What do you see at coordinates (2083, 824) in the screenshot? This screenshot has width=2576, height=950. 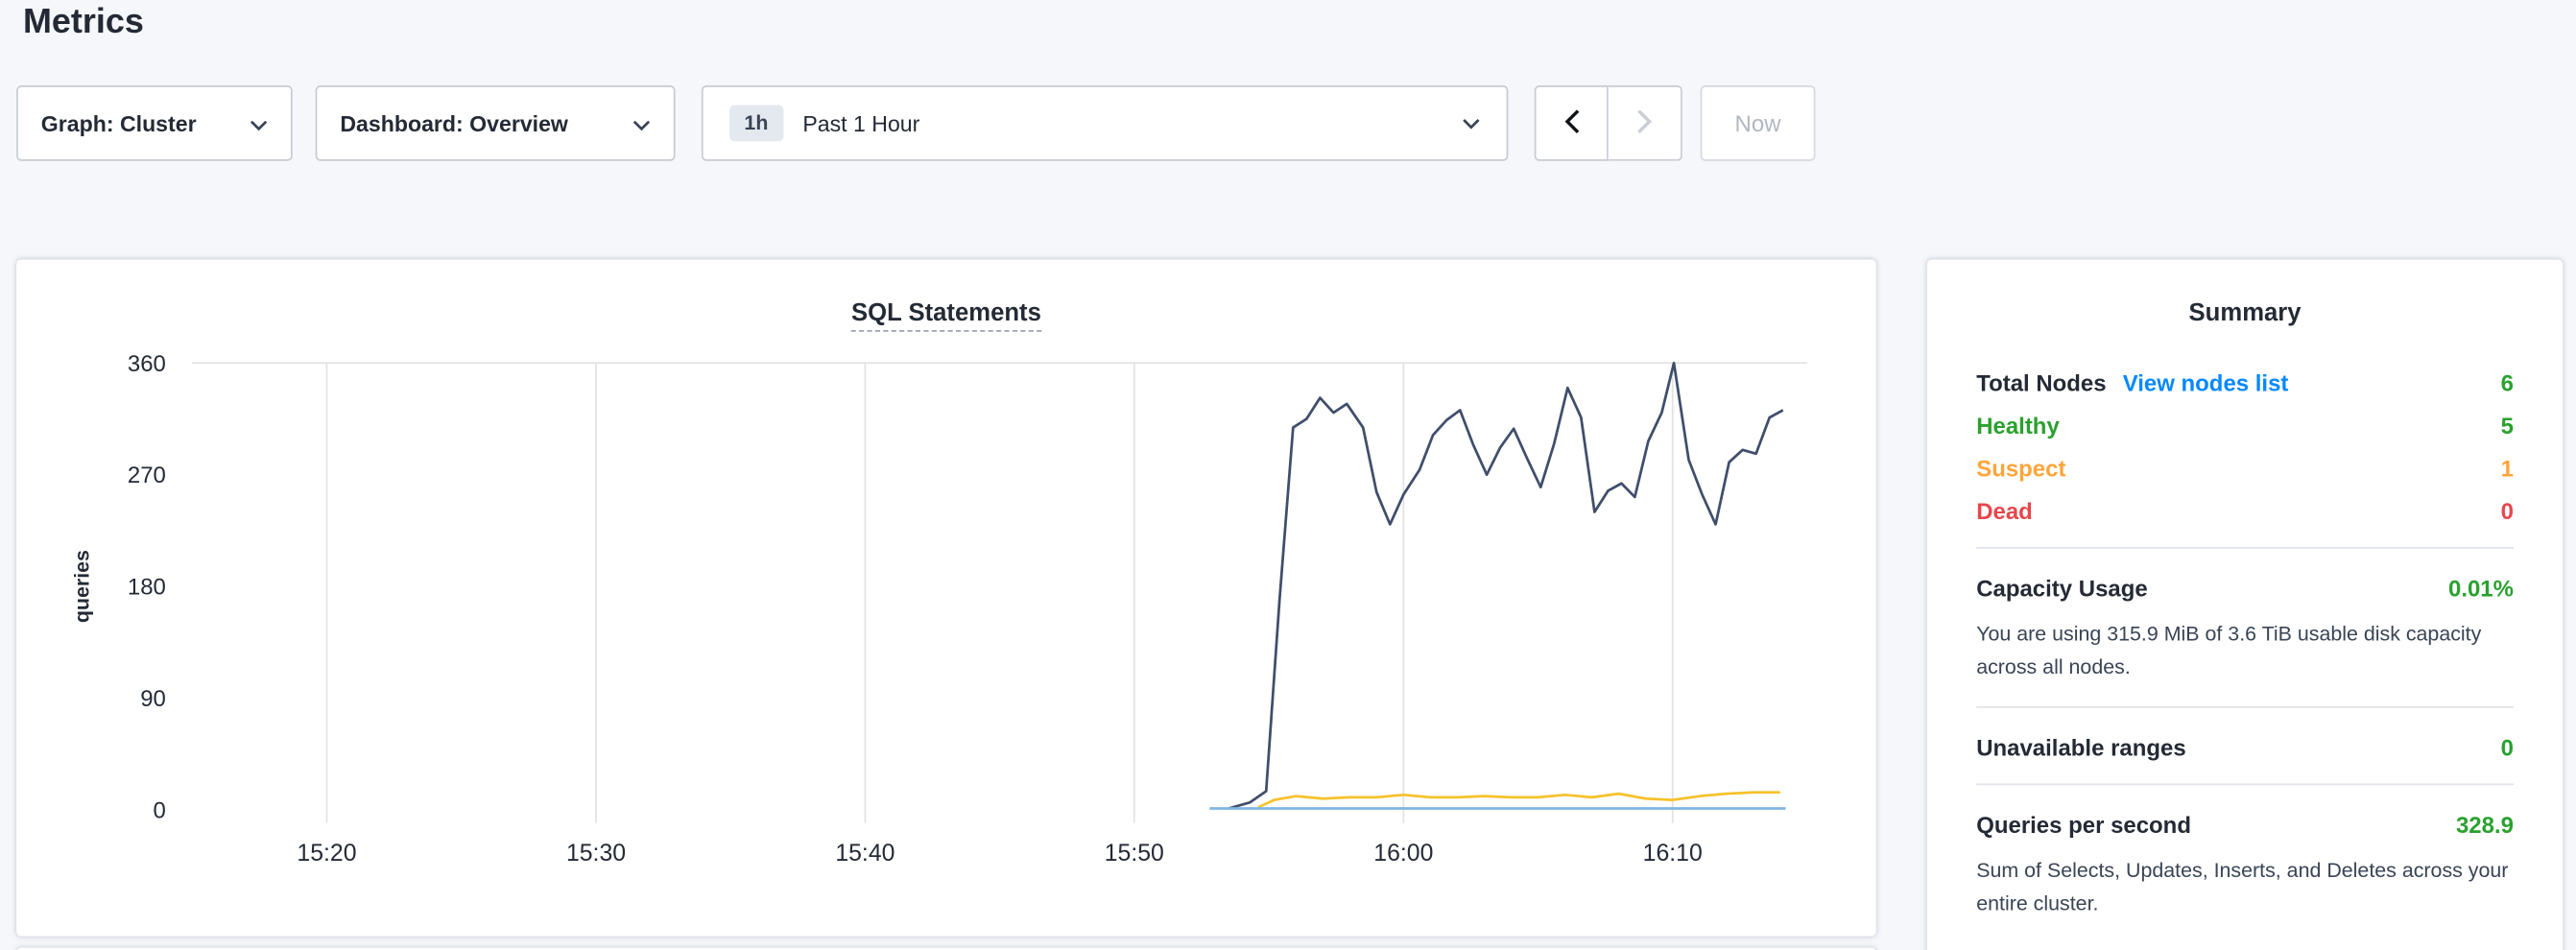 I see `qps-label: Queries per second` at bounding box center [2083, 824].